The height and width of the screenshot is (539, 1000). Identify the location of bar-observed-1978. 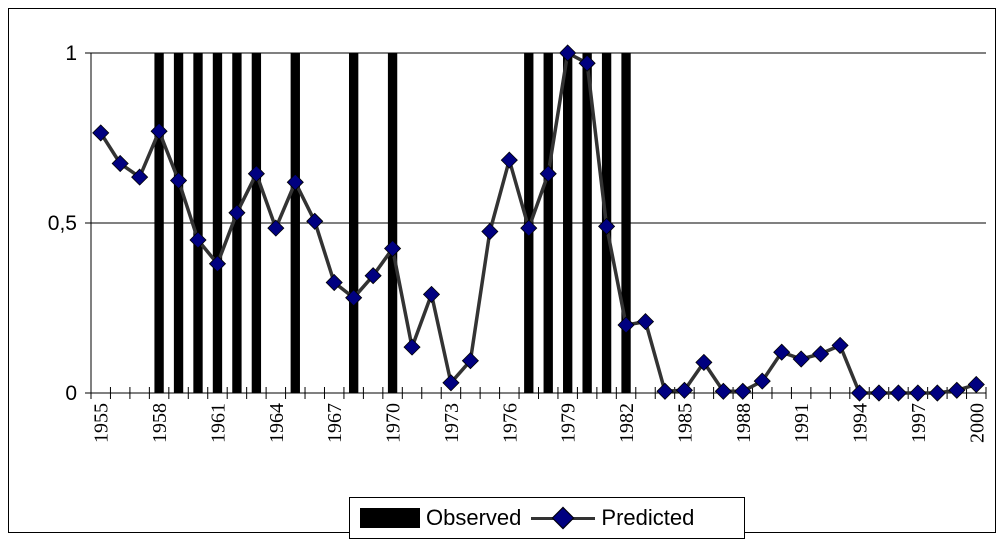
(548, 223).